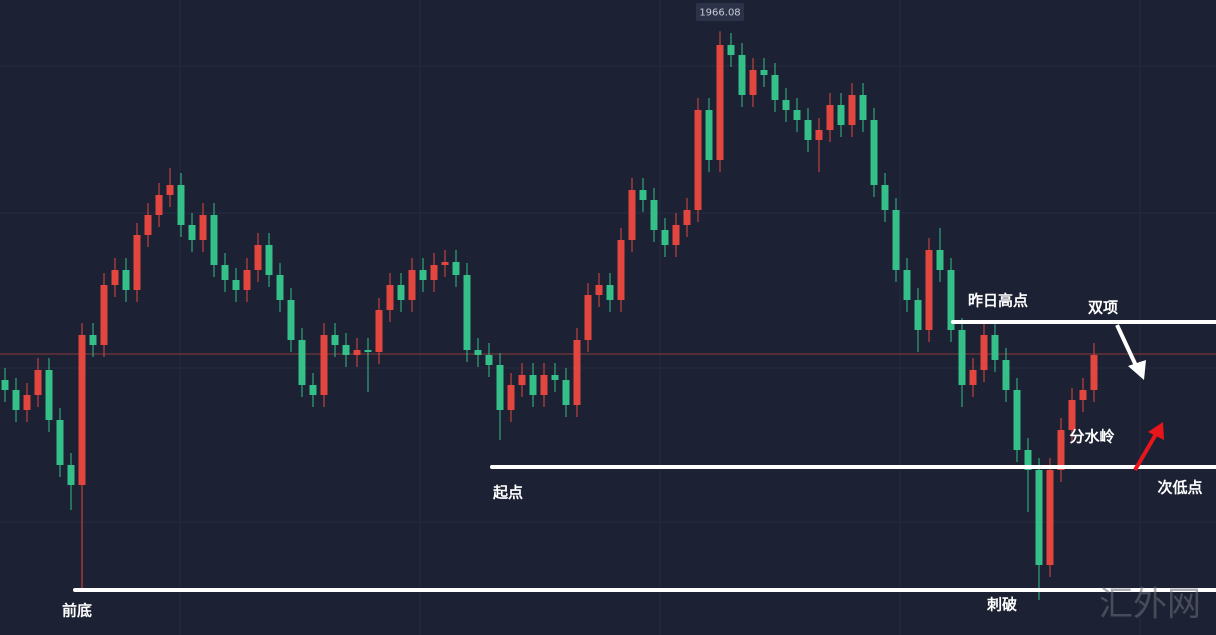 The width and height of the screenshot is (1216, 635). I want to click on max-marker-label: 1966.08, so click(719, 13).